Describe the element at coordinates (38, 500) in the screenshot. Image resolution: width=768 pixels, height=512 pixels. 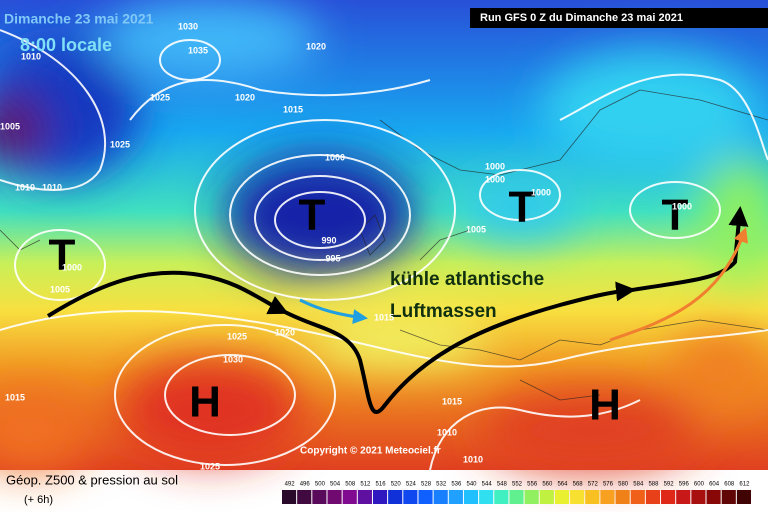
I see `forecast-step: (+ 6h)` at that location.